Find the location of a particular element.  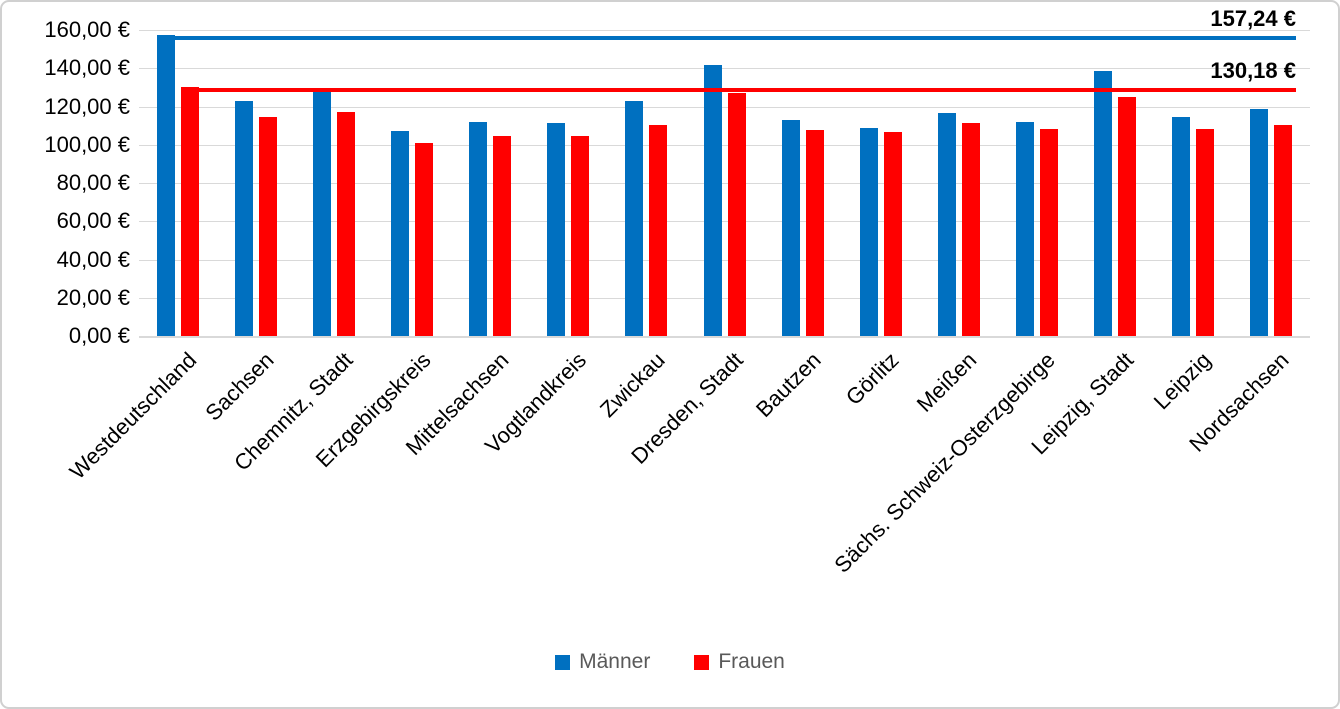

reference-line-value-label: 157,24 € is located at coordinates (1253, 18).